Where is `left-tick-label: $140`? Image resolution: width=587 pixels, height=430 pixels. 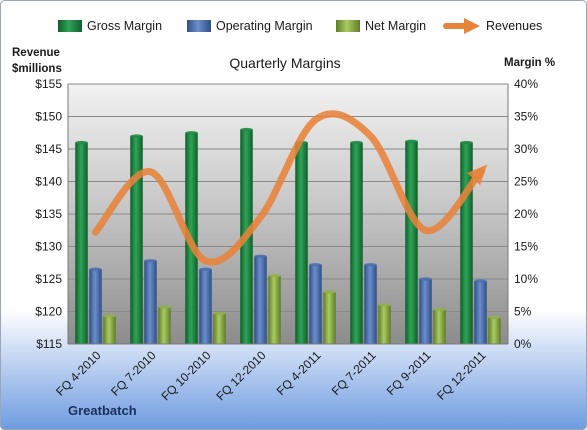 left-tick-label: $140 is located at coordinates (48, 182).